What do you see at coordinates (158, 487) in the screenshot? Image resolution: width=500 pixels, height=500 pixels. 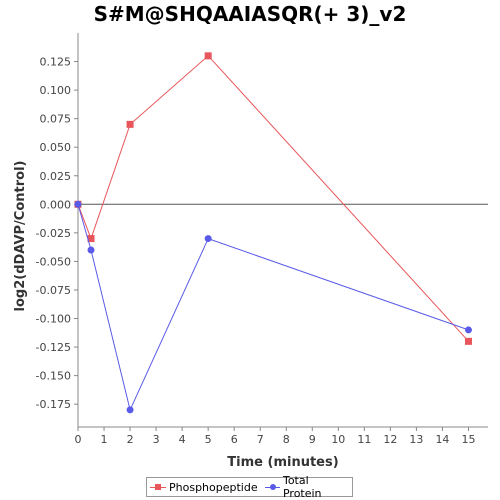 I see `legend-swatch-phosphopeptide` at bounding box center [158, 487].